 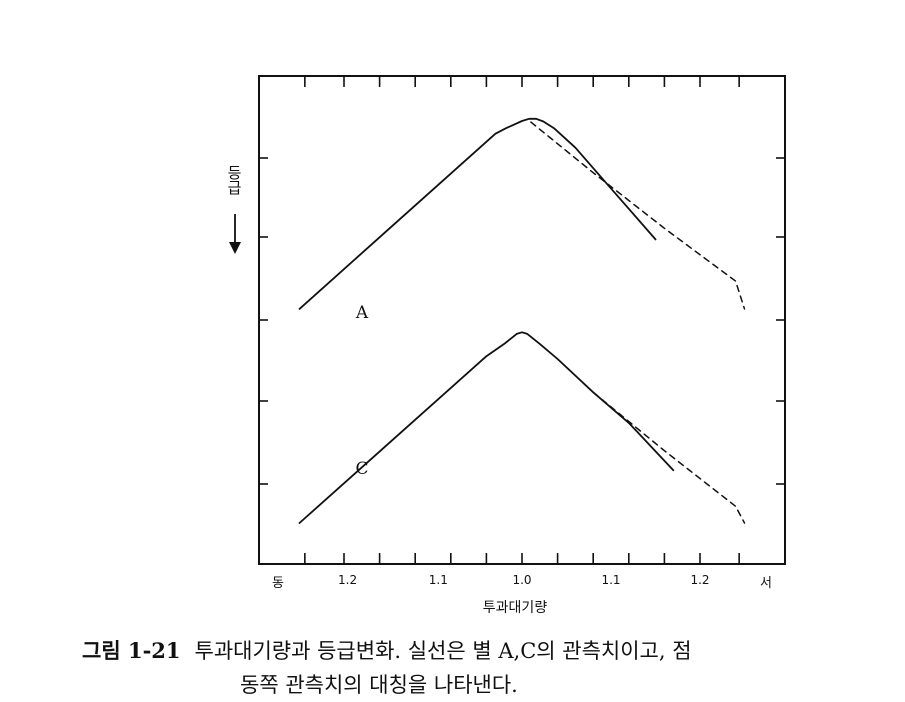 I want to click on caption-line-2: 동쪽 관측치의 대칭을 나타낸다., so click(x=379, y=685).